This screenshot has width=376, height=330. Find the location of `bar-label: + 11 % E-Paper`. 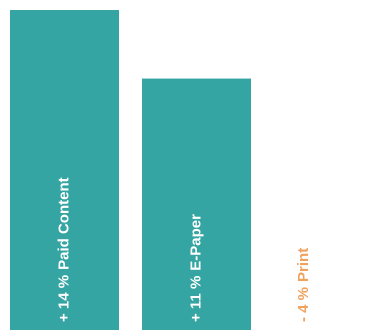

bar-label: + 11 % E-Paper is located at coordinates (195, 268).